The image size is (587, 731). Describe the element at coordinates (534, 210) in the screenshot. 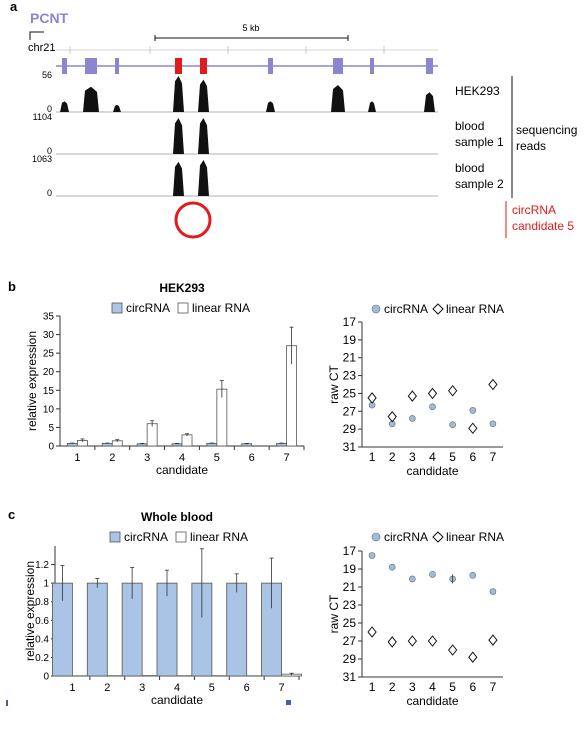

I see `circ-label-1: circRNA` at that location.